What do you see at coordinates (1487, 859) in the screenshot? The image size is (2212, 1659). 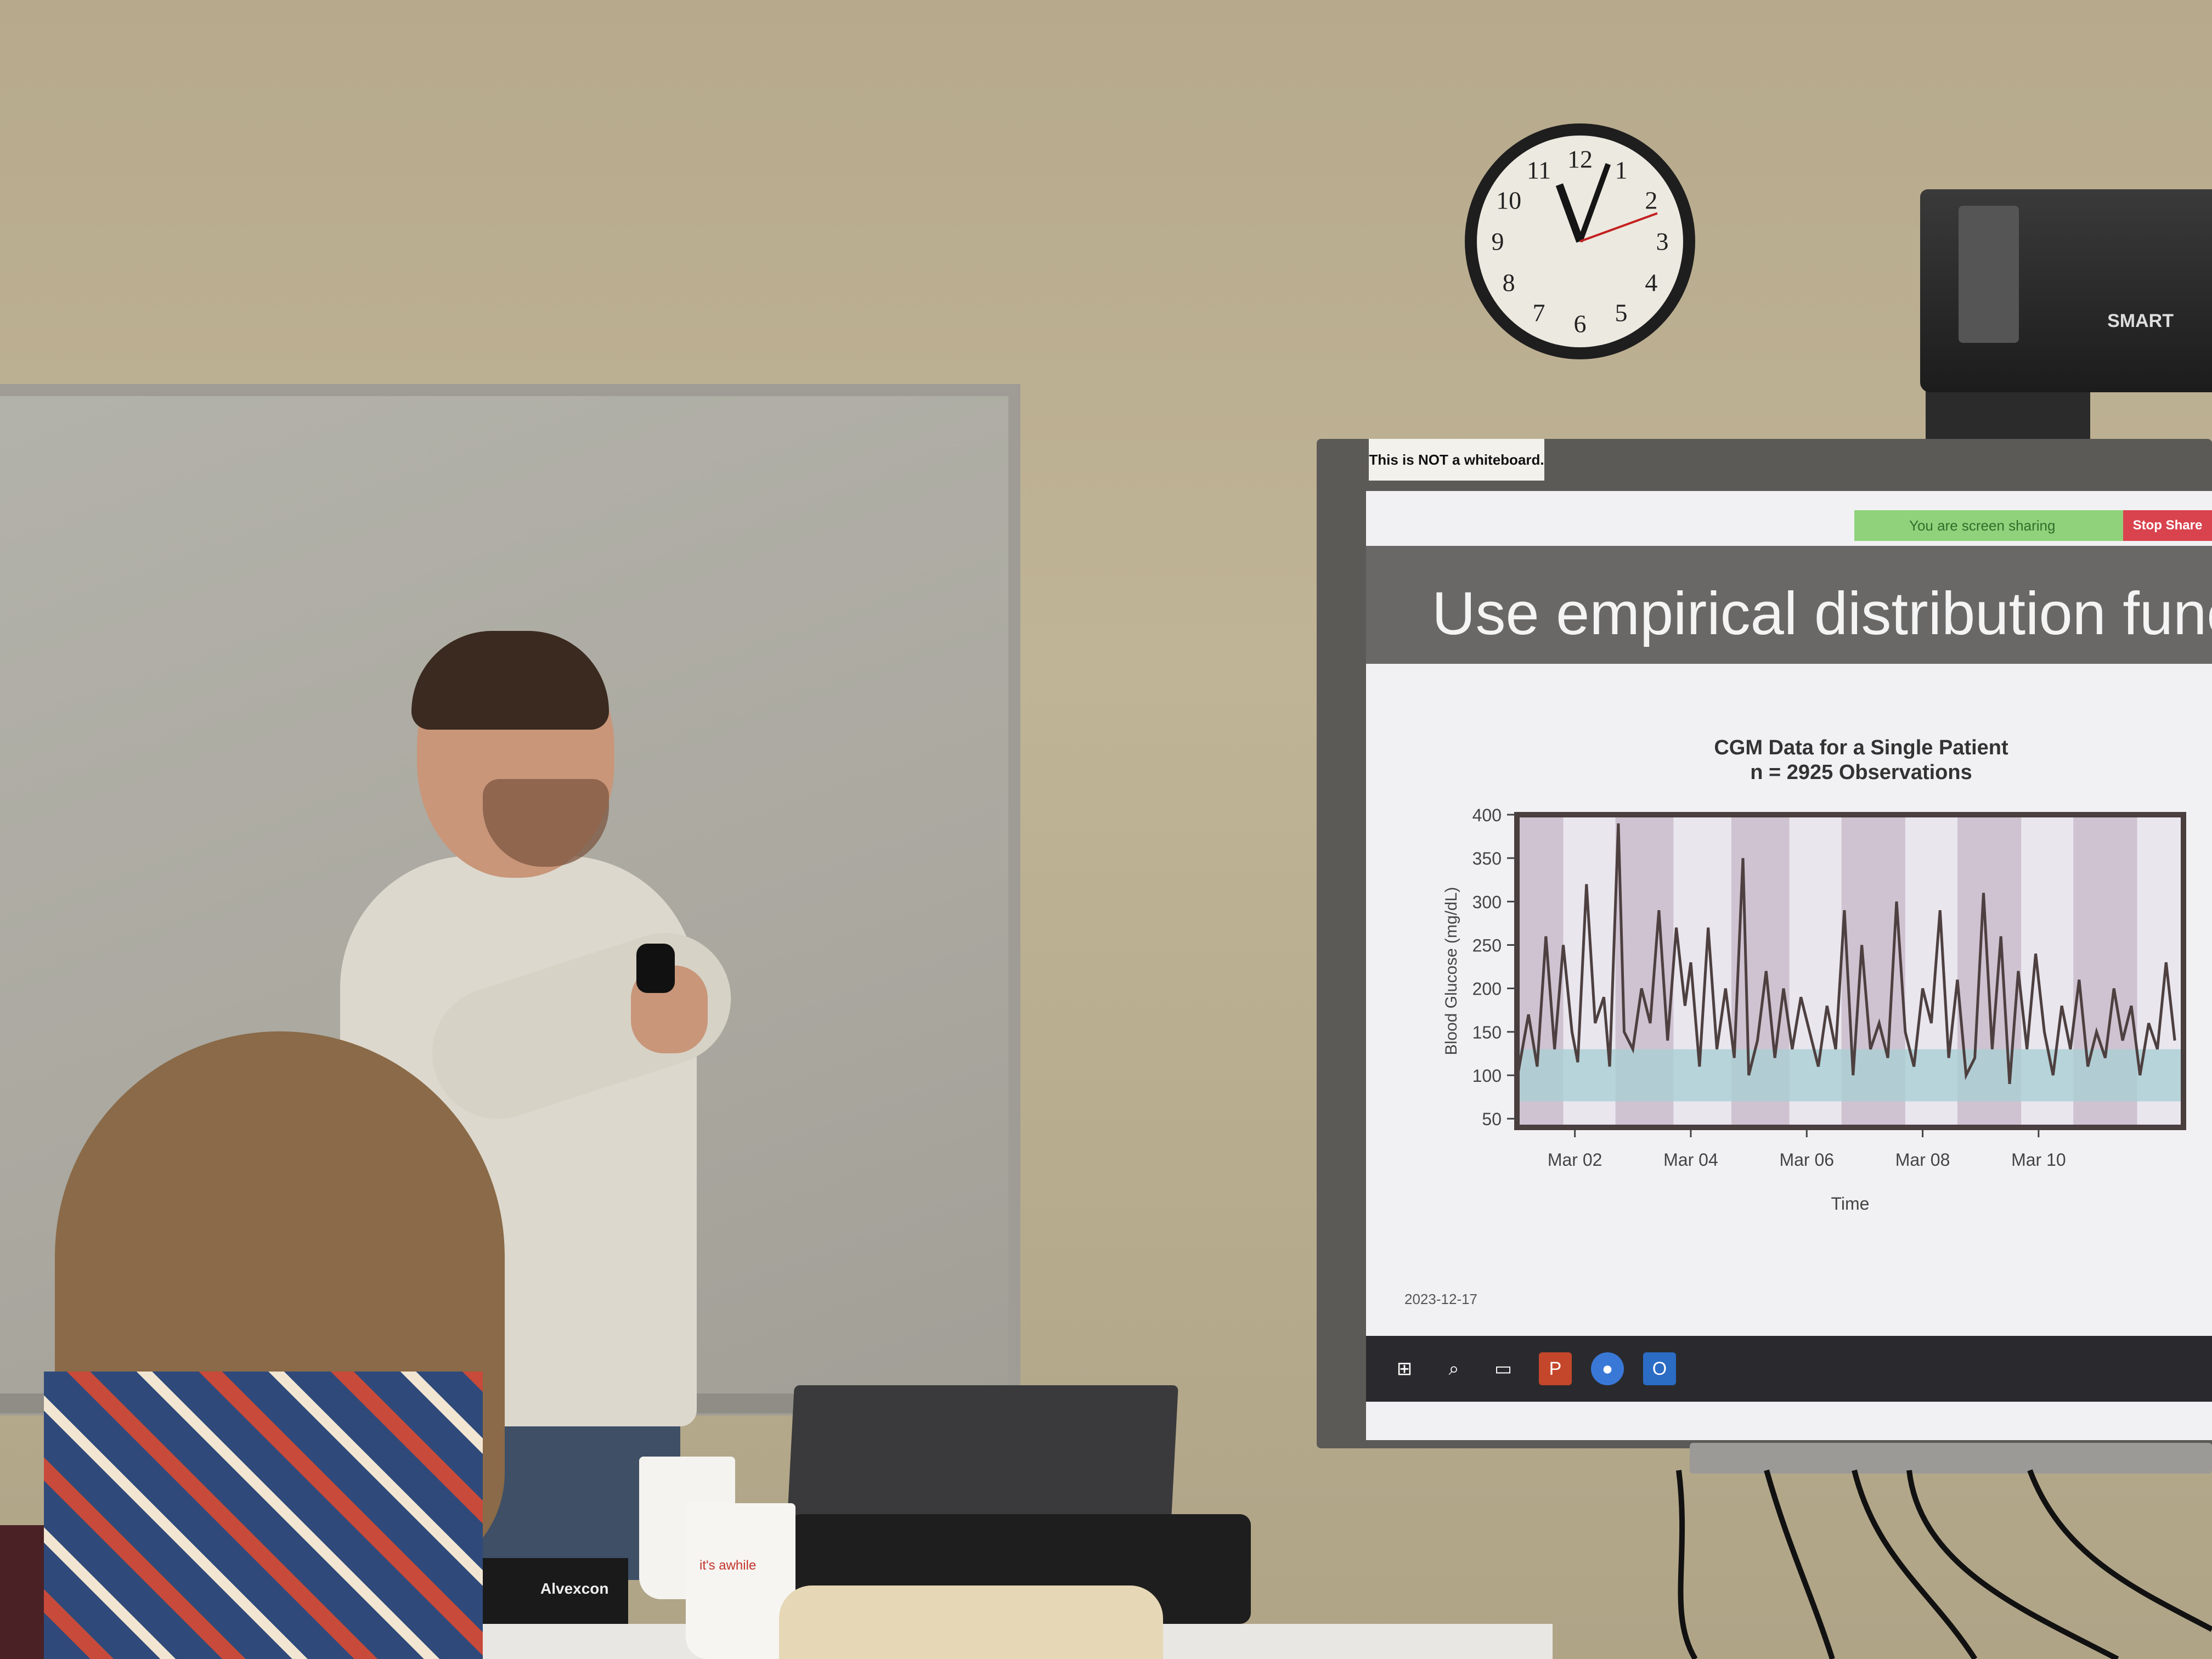 I see `y-tick-label: 350` at bounding box center [1487, 859].